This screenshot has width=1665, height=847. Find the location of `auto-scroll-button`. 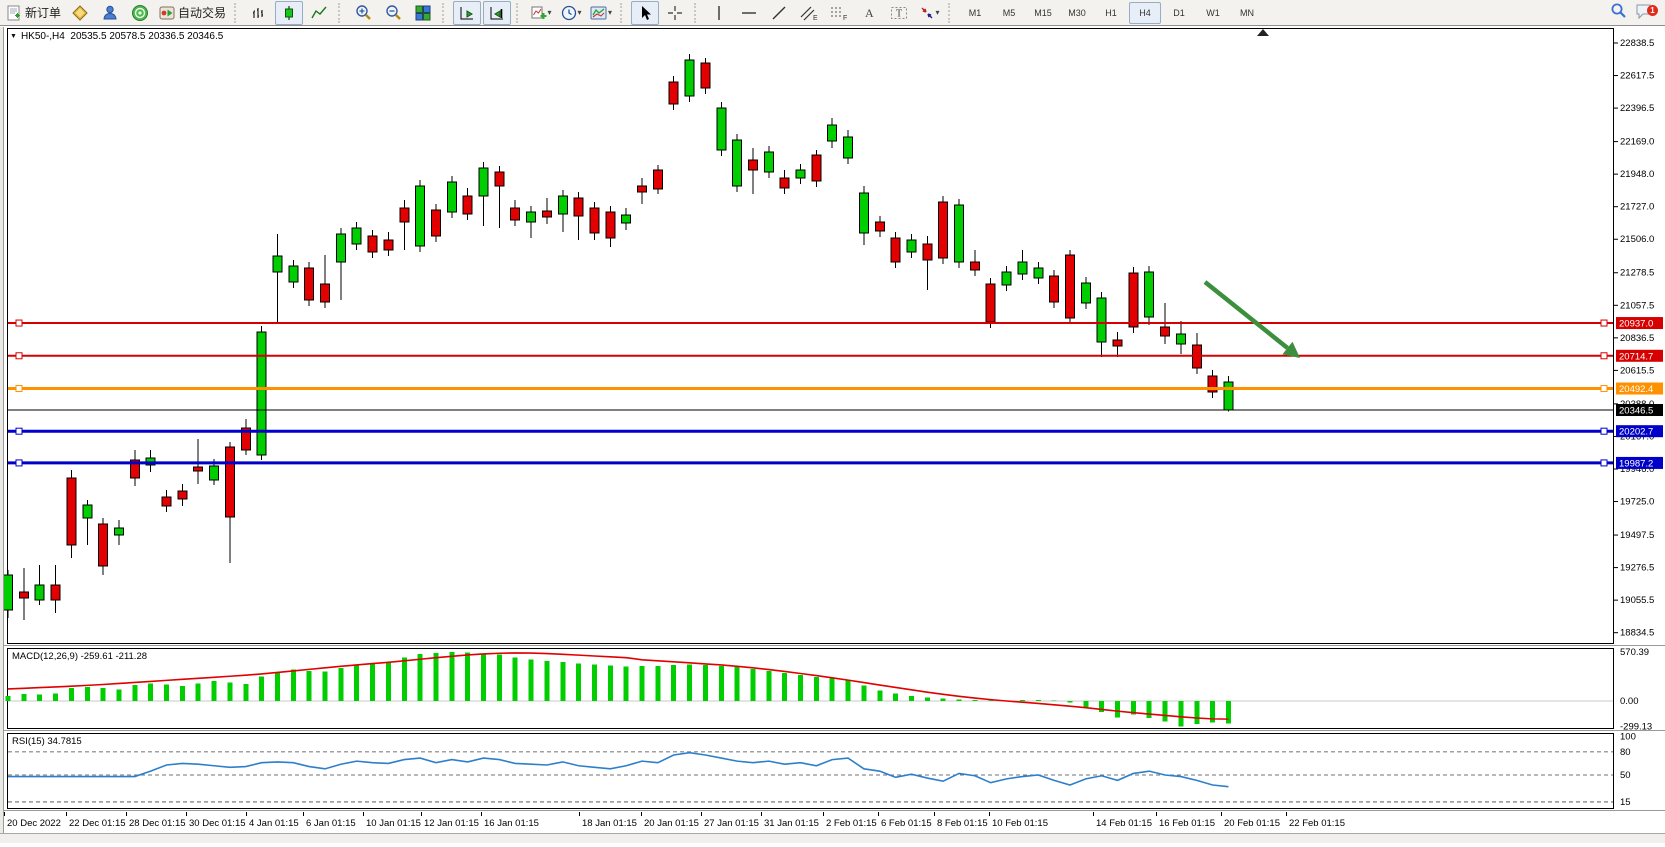

auto-scroll-button is located at coordinates (467, 12).